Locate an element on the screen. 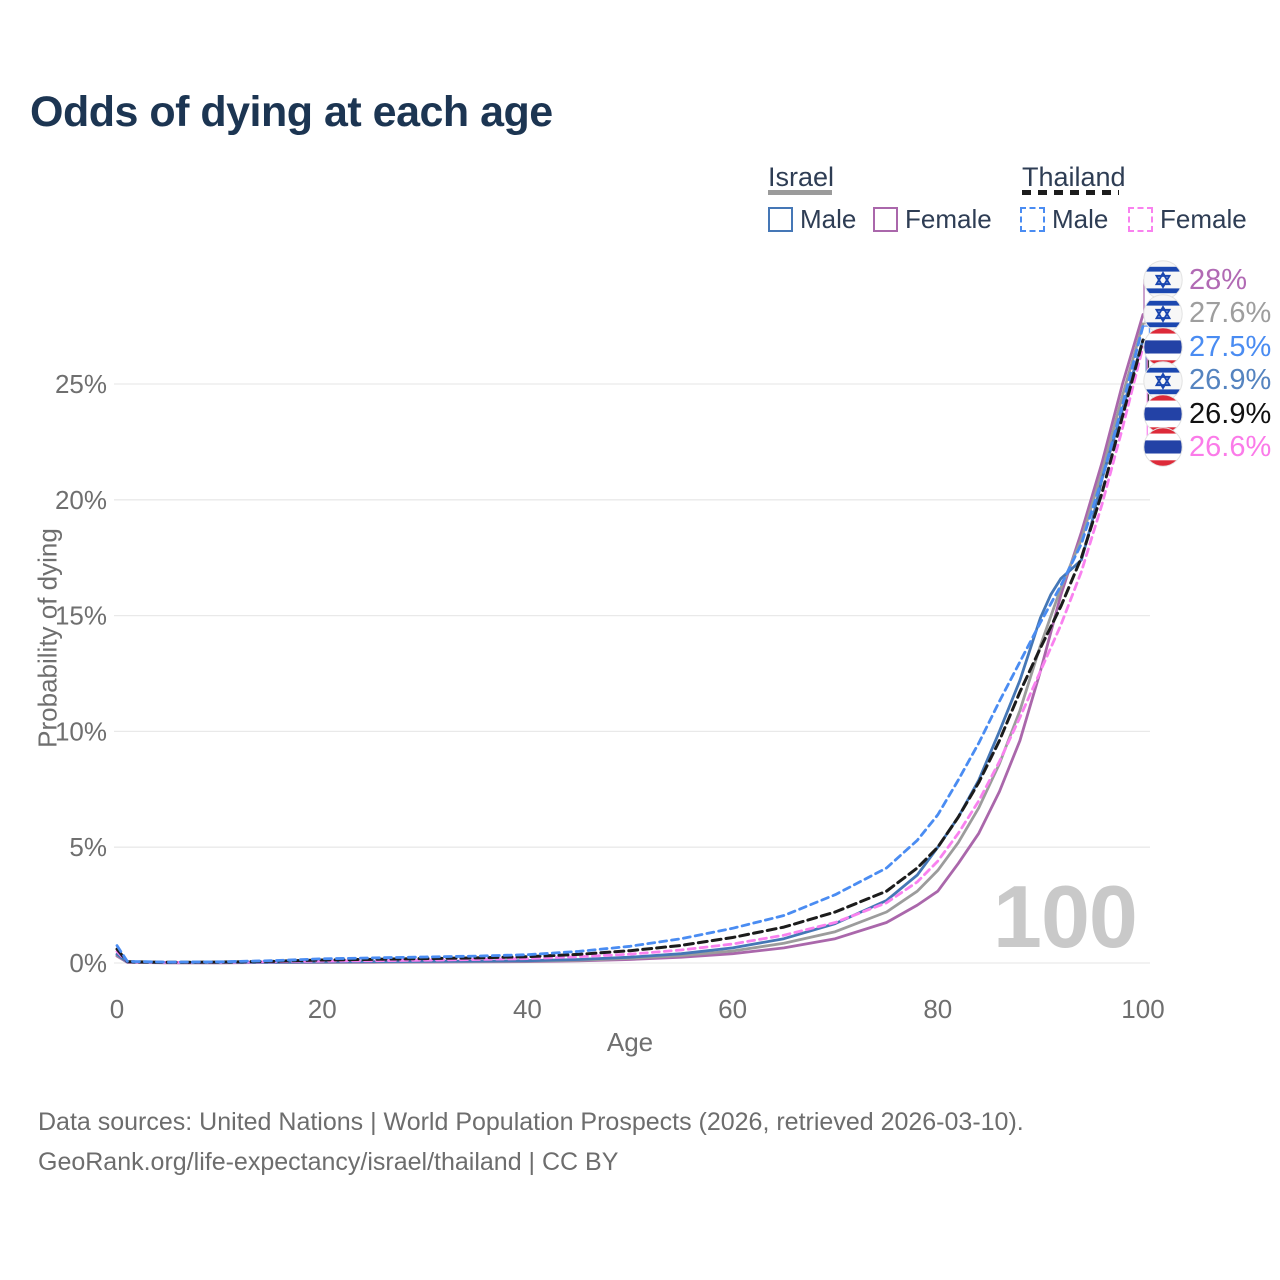  legend-item-israel-female: Female is located at coordinates (932, 219).